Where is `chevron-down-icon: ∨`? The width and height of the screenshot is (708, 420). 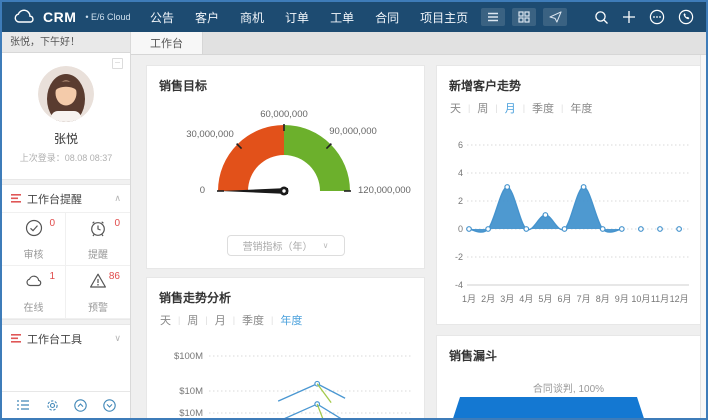
chevron-down-icon: ∨ is located at coordinates (117, 338).